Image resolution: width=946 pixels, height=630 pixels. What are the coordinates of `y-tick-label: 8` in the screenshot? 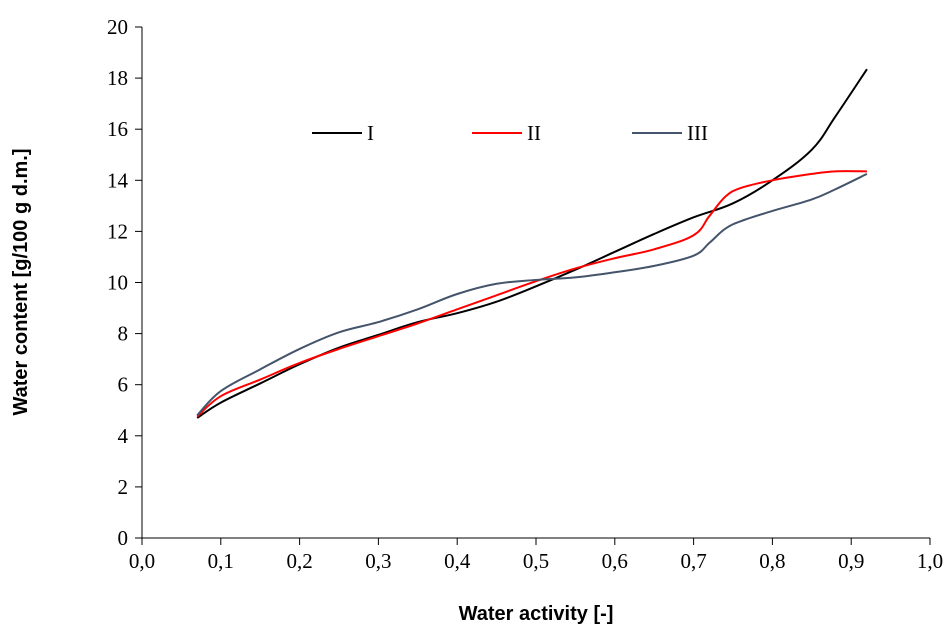 It's located at (123, 334).